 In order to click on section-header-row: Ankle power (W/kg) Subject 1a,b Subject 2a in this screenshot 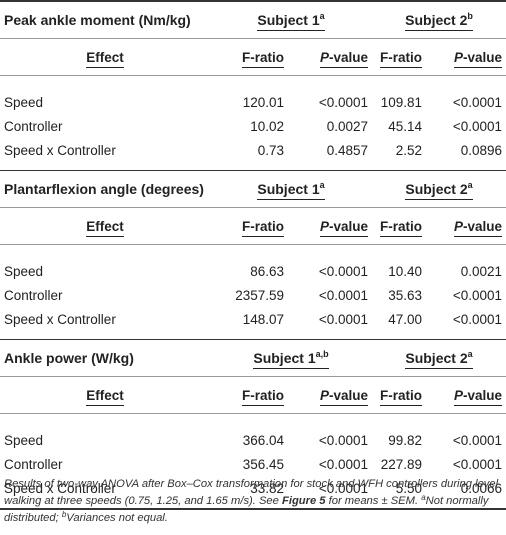, I will do `click(253, 358)`.